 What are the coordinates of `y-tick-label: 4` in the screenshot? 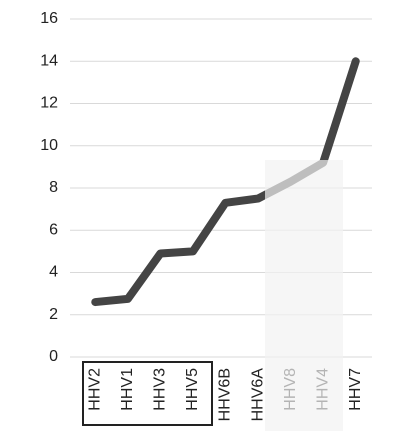 It's located at (53, 272).